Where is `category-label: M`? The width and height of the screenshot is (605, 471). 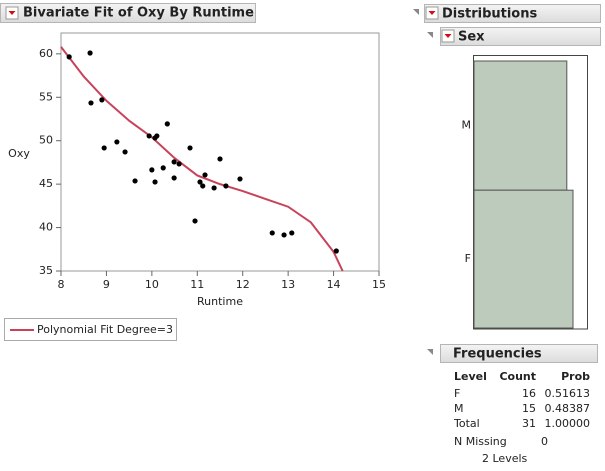
category-label: M is located at coordinates (467, 125).